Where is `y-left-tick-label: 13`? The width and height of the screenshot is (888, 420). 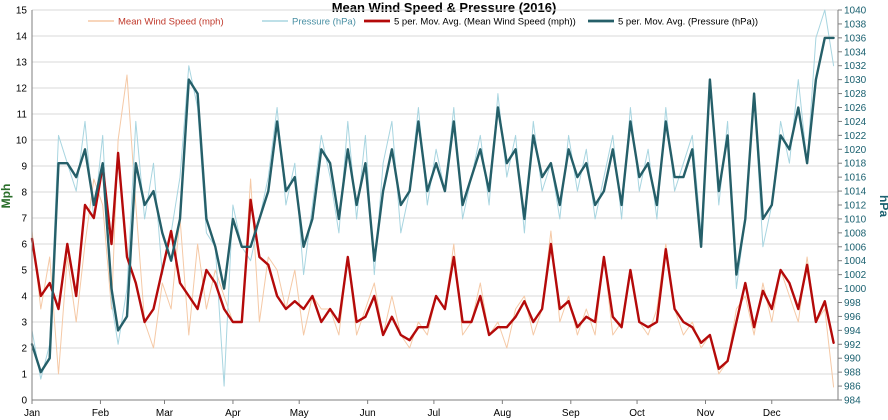
y-left-tick-label: 13 is located at coordinates (22, 63).